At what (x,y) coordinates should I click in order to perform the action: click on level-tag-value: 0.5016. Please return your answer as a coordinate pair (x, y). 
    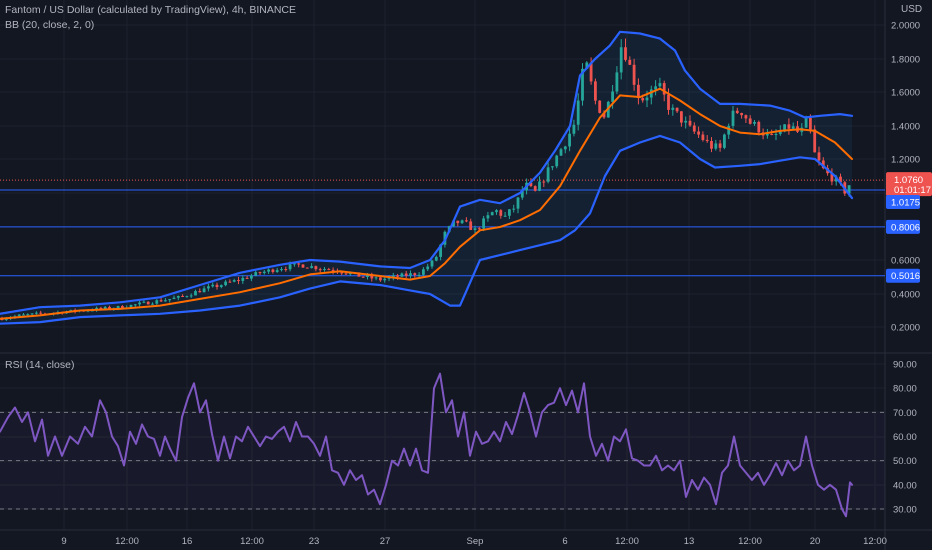
    Looking at the image, I should click on (905, 276).